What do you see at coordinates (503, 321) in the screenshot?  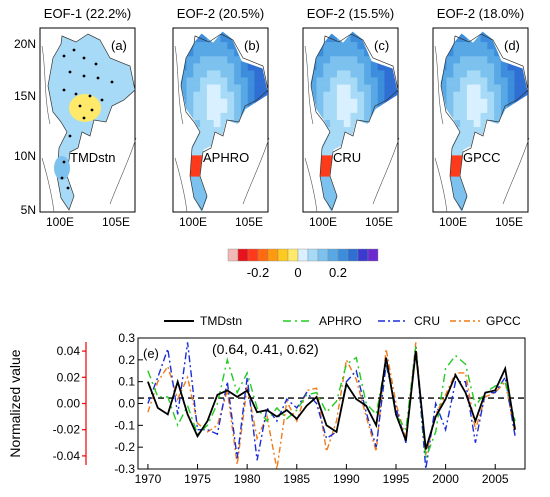 I see `legend-label: GPCC` at bounding box center [503, 321].